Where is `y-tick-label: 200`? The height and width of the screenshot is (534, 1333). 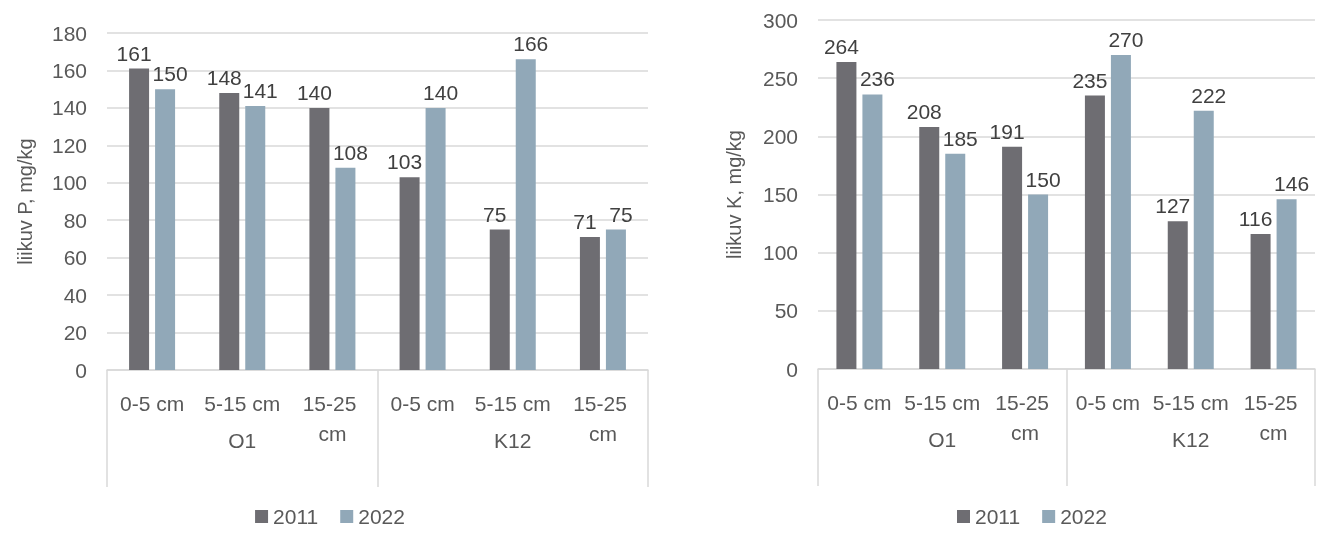 y-tick-label: 200 is located at coordinates (780, 136).